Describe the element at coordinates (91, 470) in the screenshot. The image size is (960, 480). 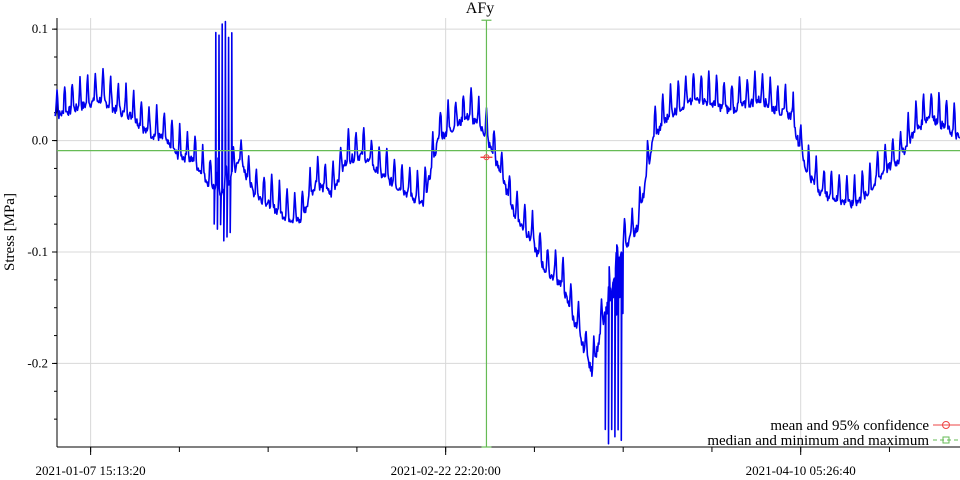
I see `x-tick-label: 2021-01-07 15:13:20` at that location.